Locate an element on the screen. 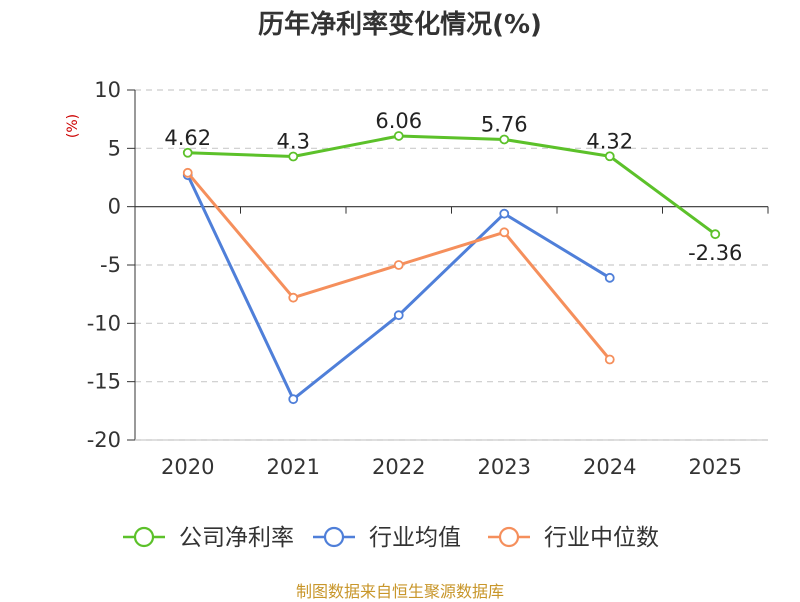 The image size is (800, 602). legend-item: 行业中位数 is located at coordinates (573, 538).